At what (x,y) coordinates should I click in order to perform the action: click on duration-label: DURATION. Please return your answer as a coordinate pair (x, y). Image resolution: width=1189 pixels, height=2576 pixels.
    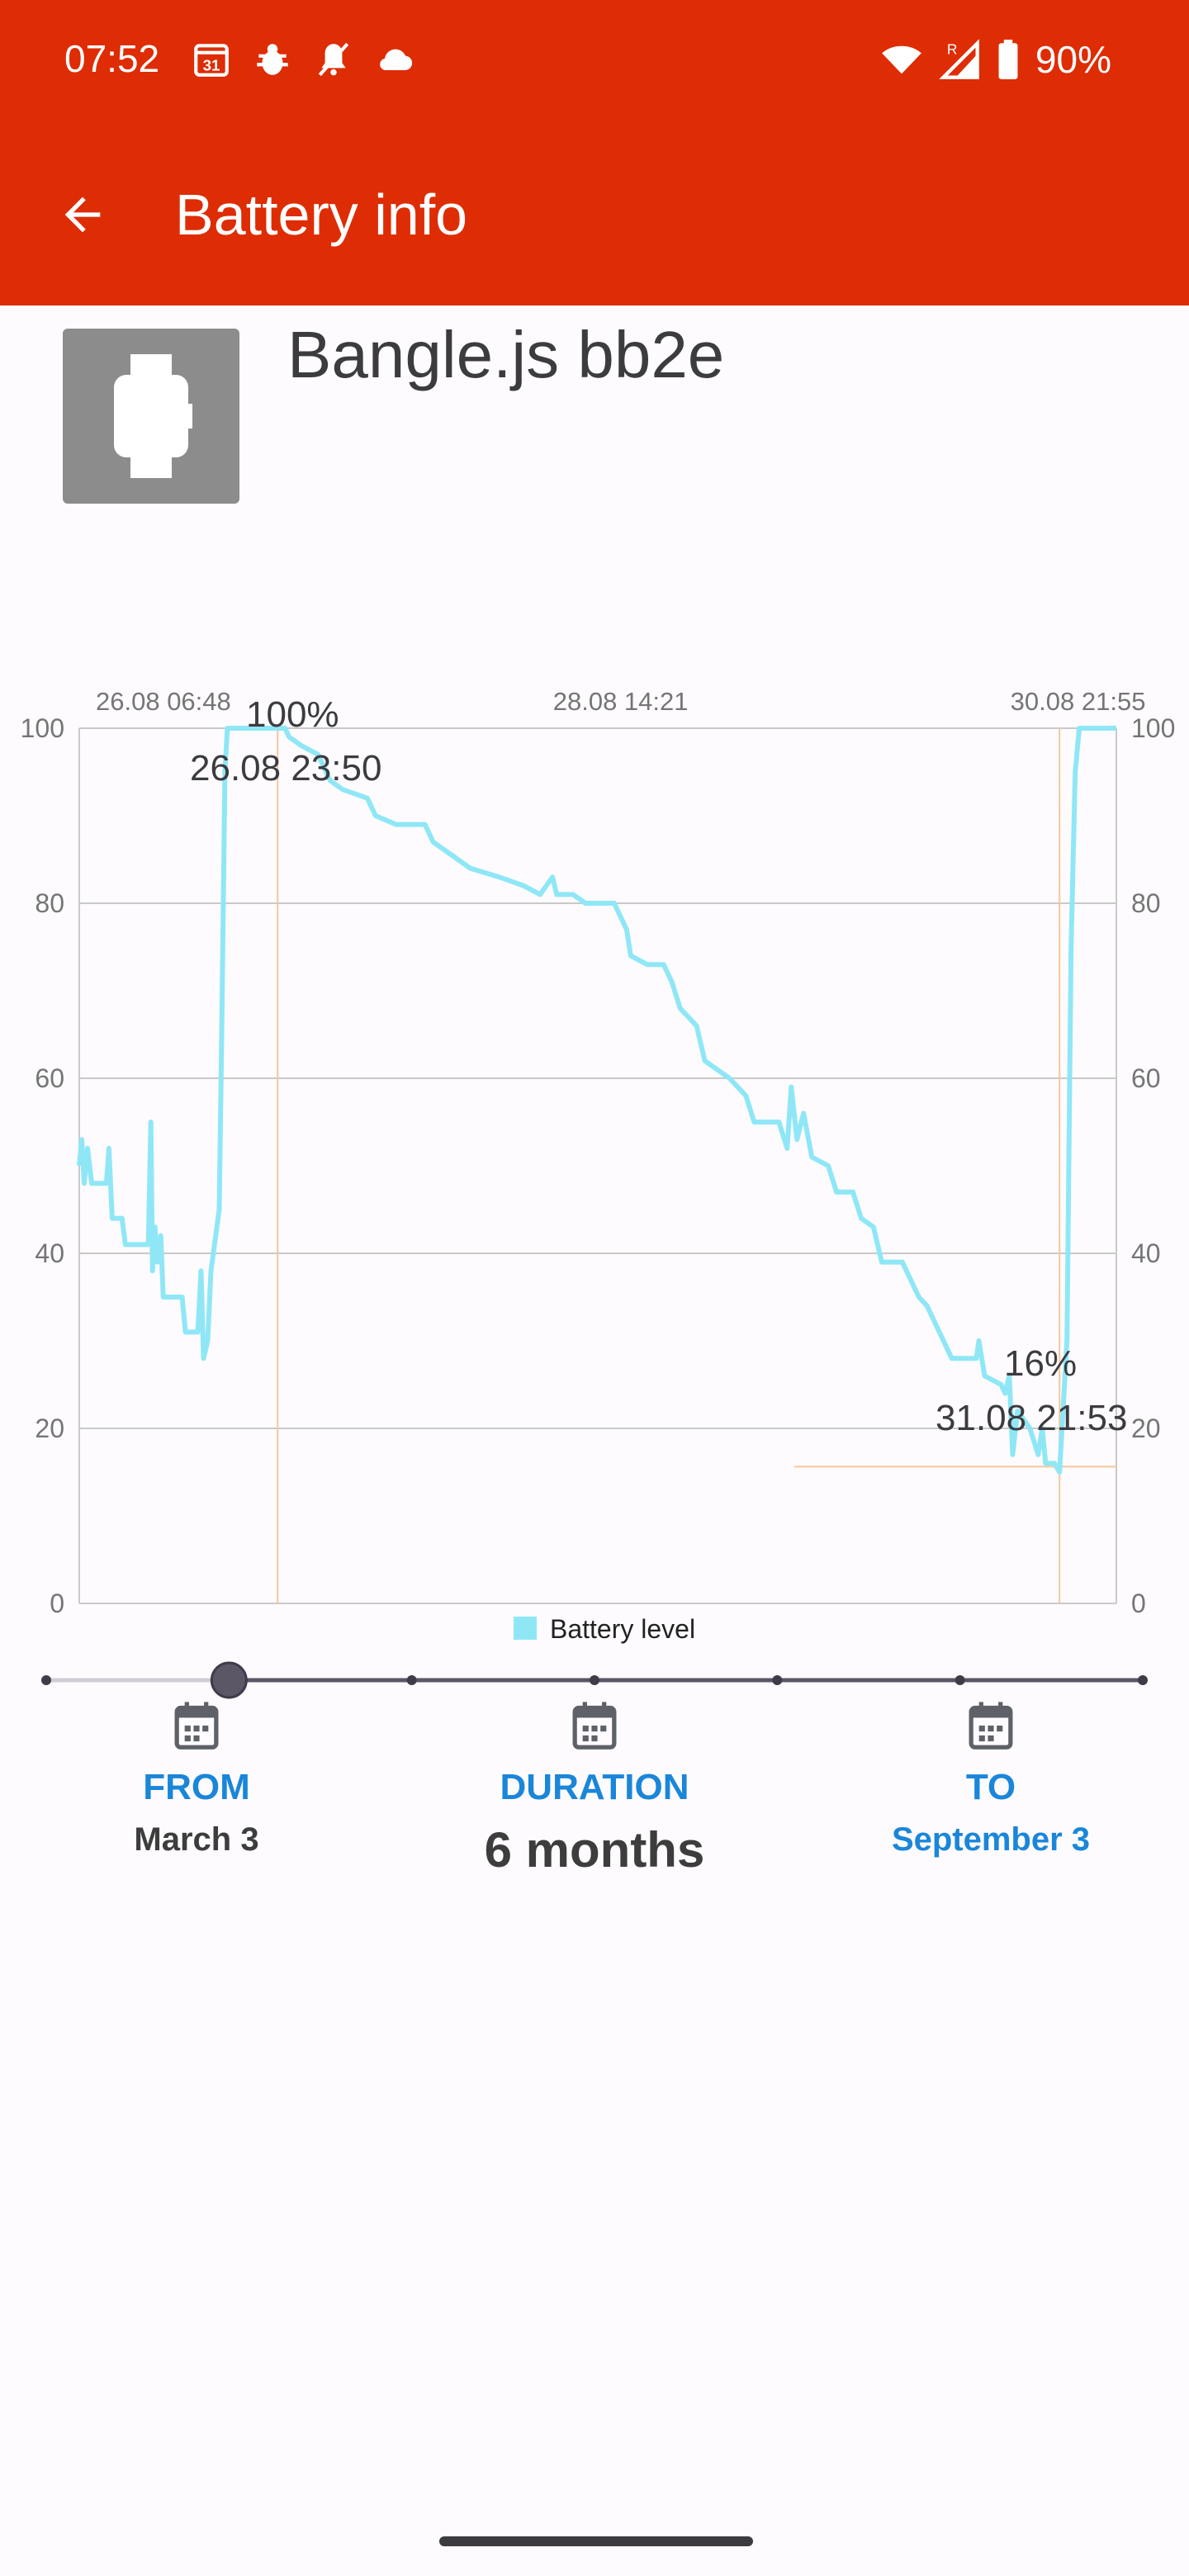
    Looking at the image, I should click on (594, 1787).